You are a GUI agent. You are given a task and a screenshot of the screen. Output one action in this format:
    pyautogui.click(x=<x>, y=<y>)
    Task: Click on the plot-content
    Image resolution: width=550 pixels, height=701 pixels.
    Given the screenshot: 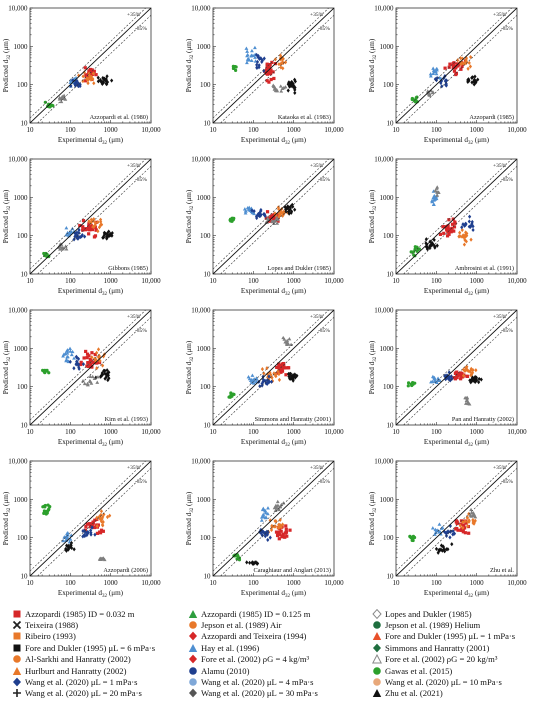 What is the action you would take?
    pyautogui.click(x=90, y=216)
    